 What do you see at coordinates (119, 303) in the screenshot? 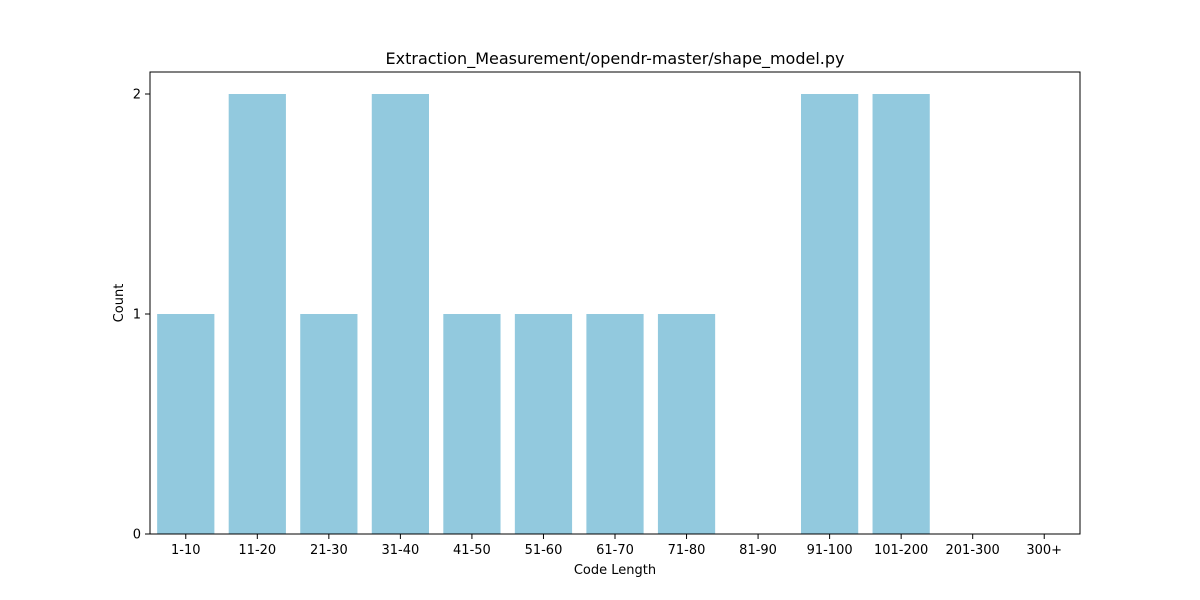
I see `y-axis-label: Count` at bounding box center [119, 303].